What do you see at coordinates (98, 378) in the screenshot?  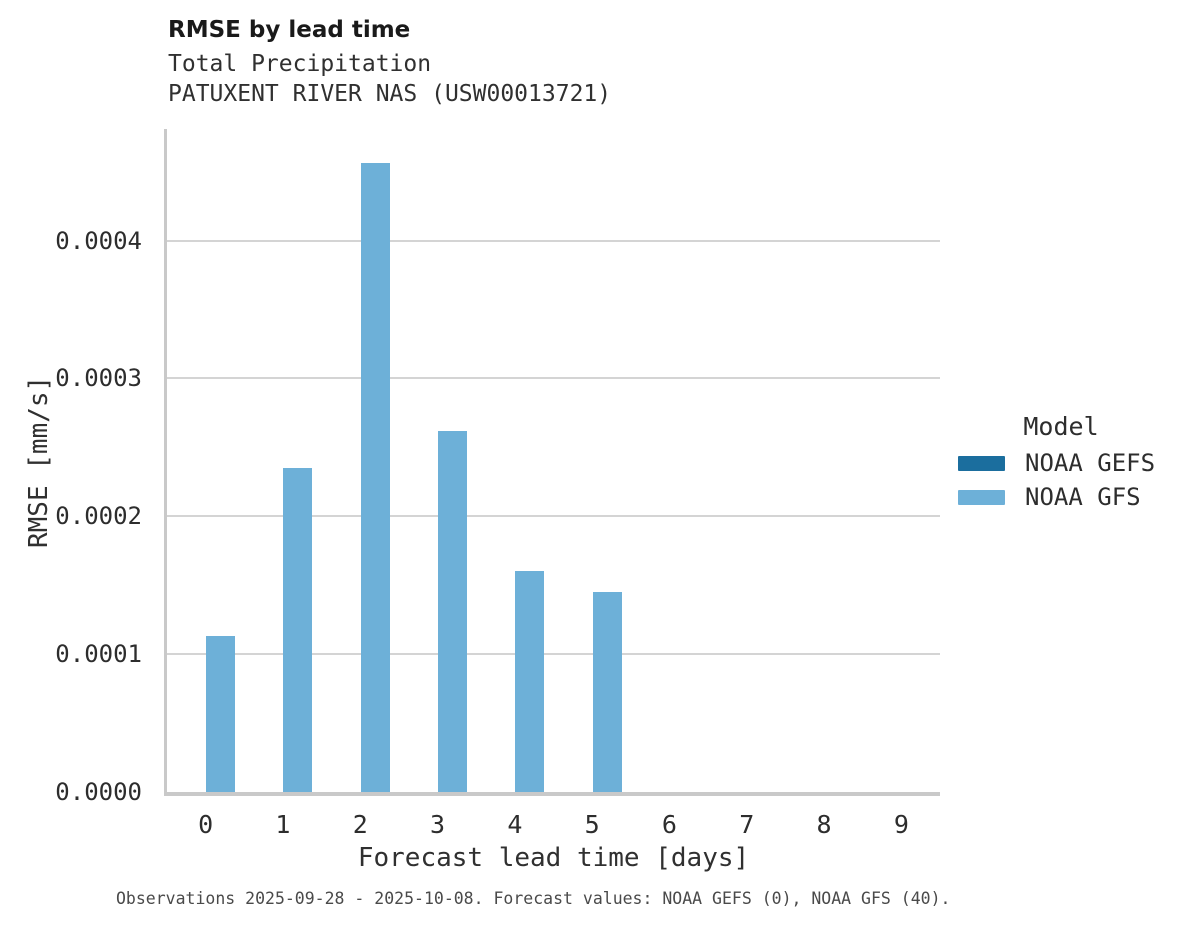 I see `y-tick-label: 0.0003` at bounding box center [98, 378].